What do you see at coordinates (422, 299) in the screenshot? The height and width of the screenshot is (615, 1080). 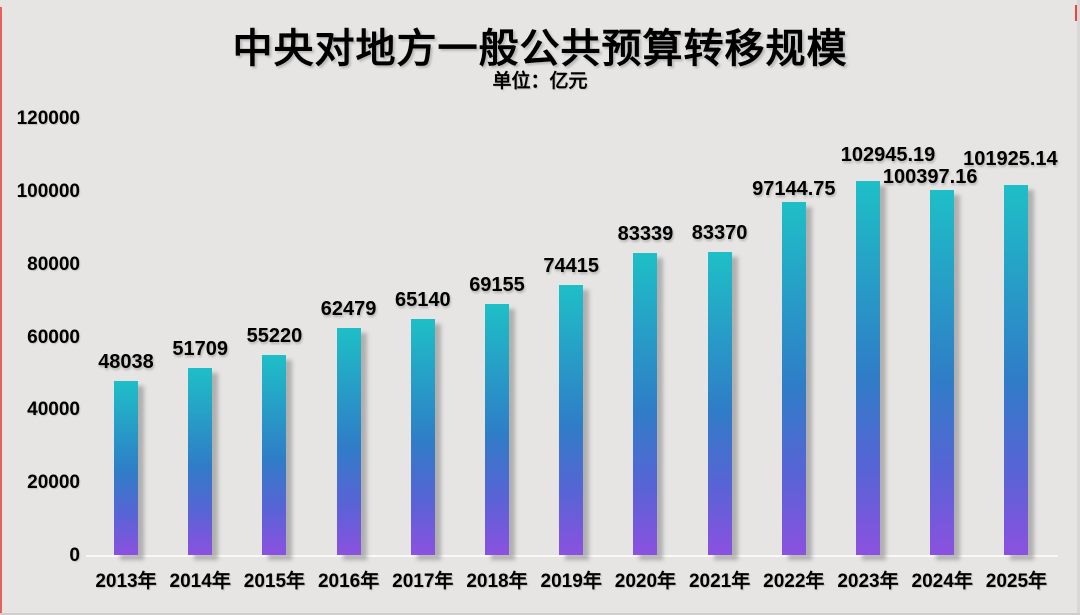 I see `bar-value-label: 65140` at bounding box center [422, 299].